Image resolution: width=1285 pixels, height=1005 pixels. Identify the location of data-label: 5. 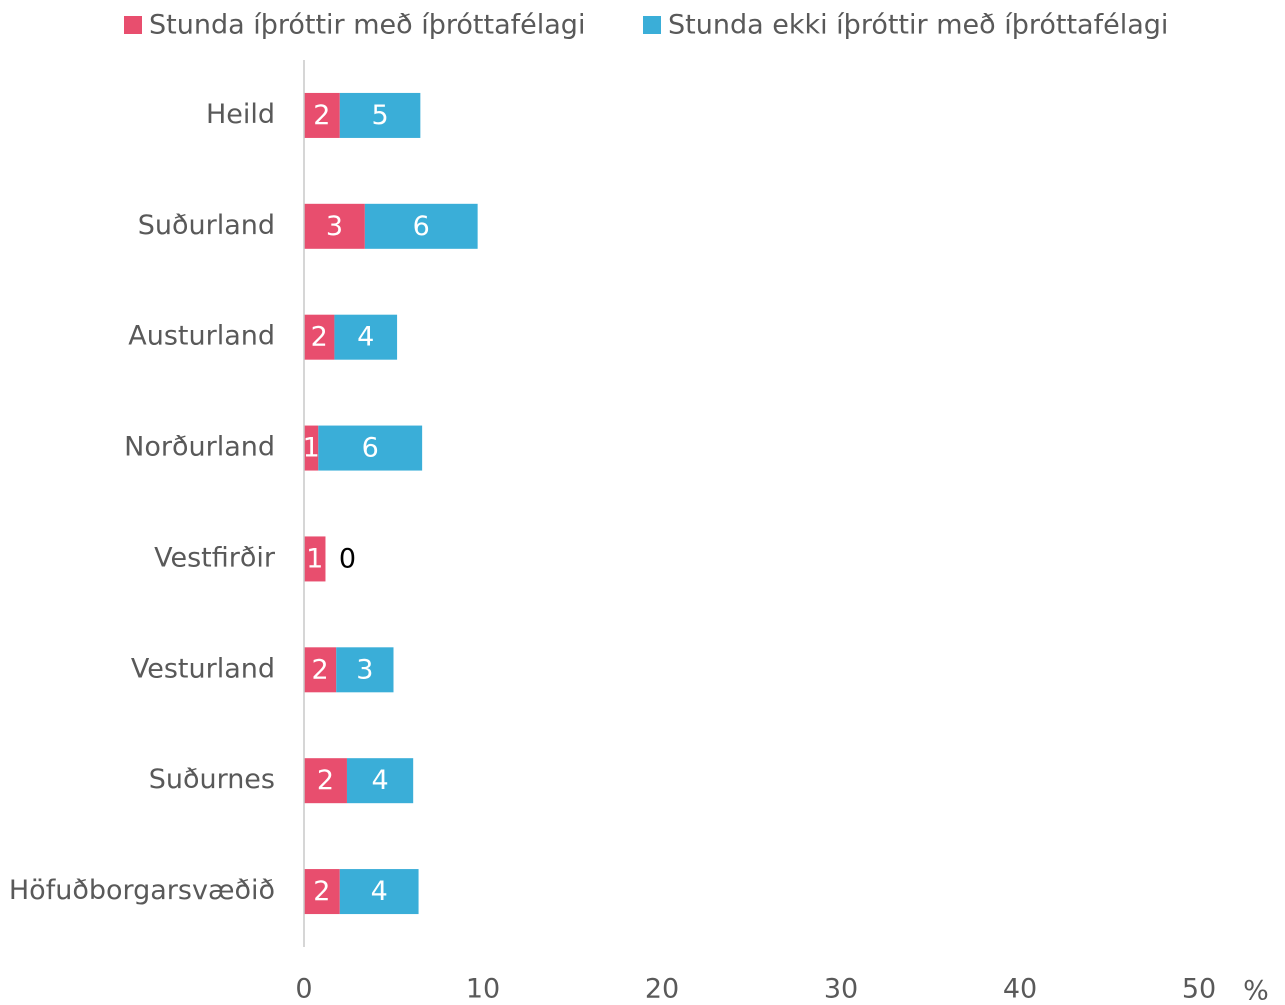
(379, 115).